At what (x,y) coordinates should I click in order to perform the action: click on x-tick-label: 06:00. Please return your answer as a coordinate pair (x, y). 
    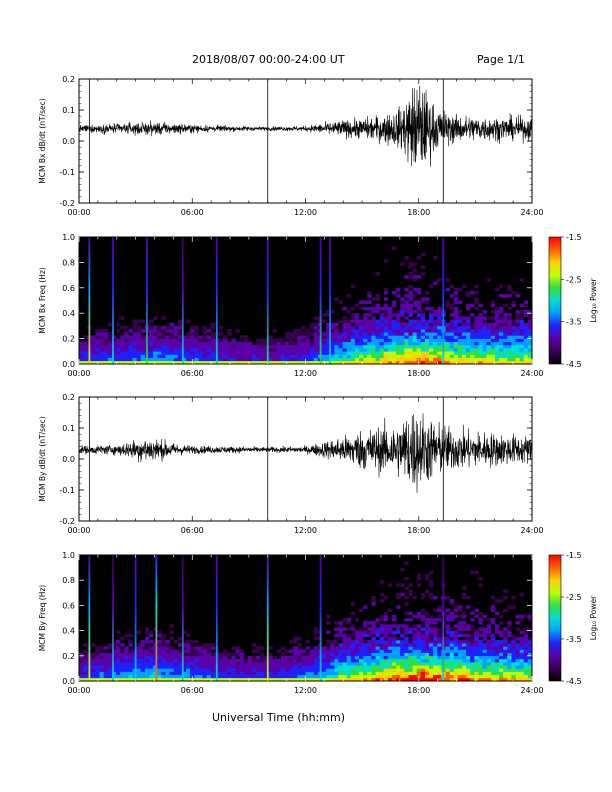
    Looking at the image, I should click on (192, 212).